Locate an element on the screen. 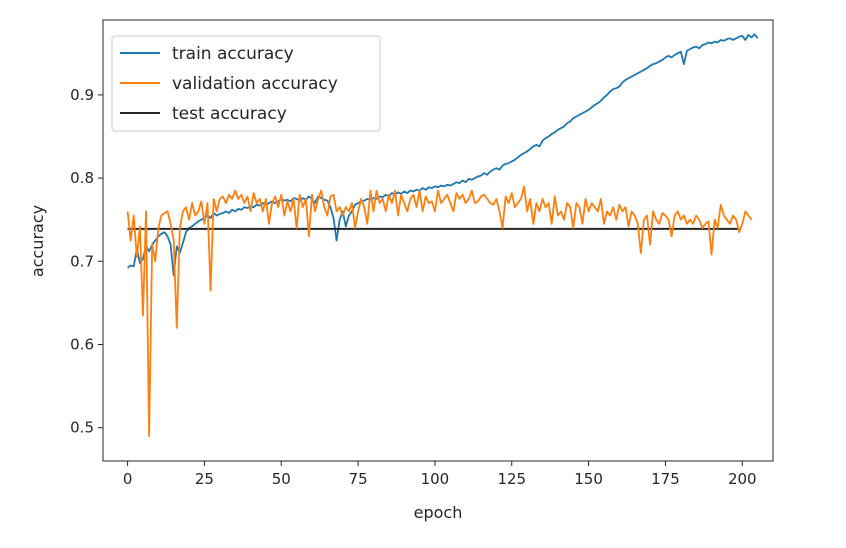  y-tick-label: 0.8 is located at coordinates (82, 178).